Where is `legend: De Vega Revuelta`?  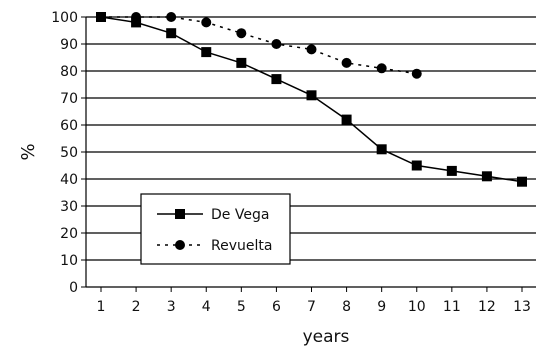
legend: De Vega Revuelta is located at coordinates (215, 229).